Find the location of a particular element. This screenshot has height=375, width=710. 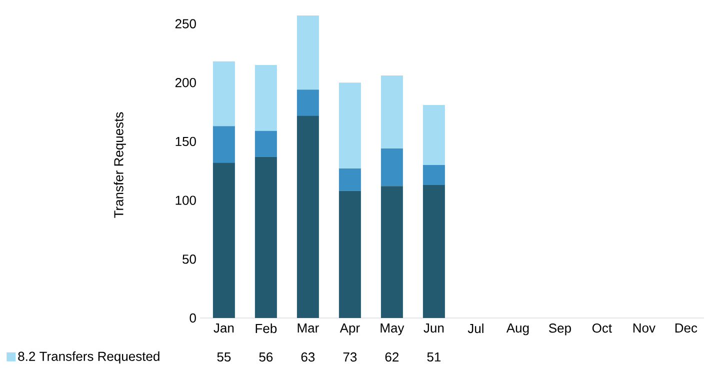

y-axis-title: Transfer Requests is located at coordinates (120, 165).